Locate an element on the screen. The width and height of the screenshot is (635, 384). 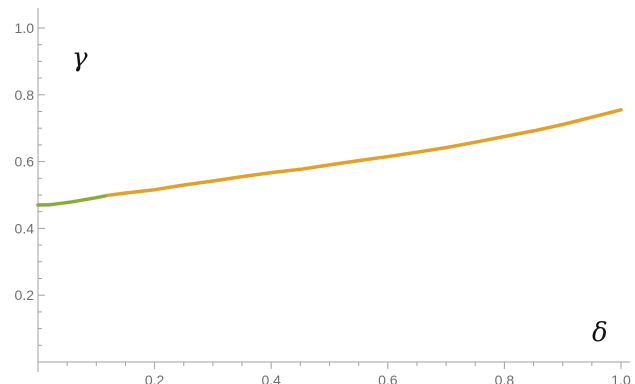
y-tick-label: 1.0 is located at coordinates (25, 28).